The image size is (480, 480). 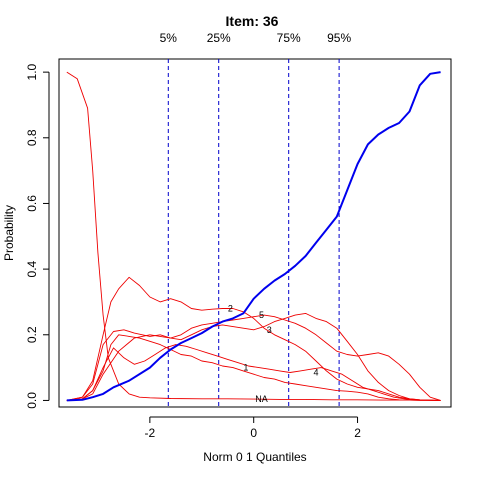 What do you see at coordinates (169, 38) in the screenshot?
I see `quantile-label: 5%` at bounding box center [169, 38].